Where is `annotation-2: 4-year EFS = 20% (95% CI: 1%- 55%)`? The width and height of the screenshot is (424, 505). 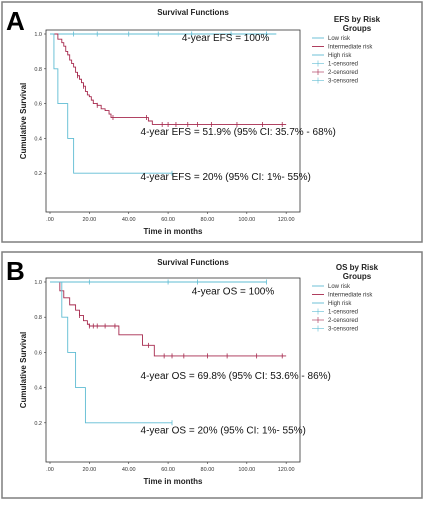 annotation-2: 4-year EFS = 20% (95% CI: 1%- 55%) is located at coordinates (226, 177).